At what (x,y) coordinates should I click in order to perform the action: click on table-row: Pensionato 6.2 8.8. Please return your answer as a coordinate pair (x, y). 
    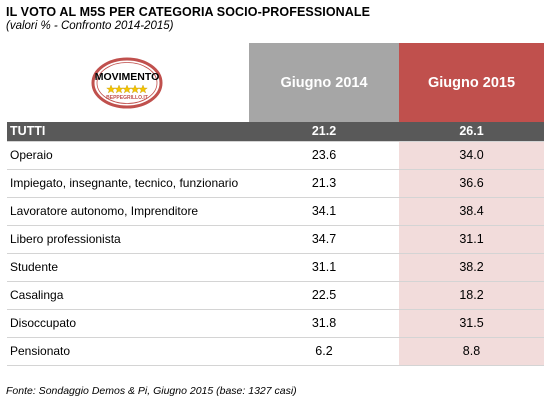
    Looking at the image, I should click on (275, 351).